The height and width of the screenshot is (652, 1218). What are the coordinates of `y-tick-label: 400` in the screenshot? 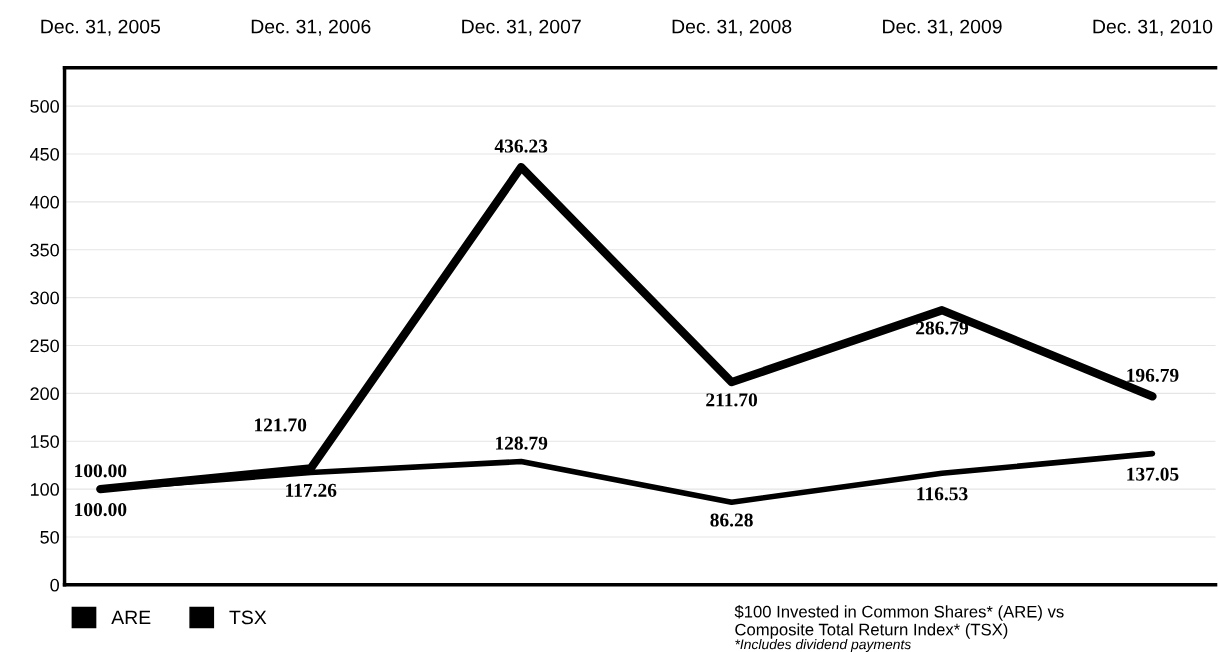 It's located at (44, 202).